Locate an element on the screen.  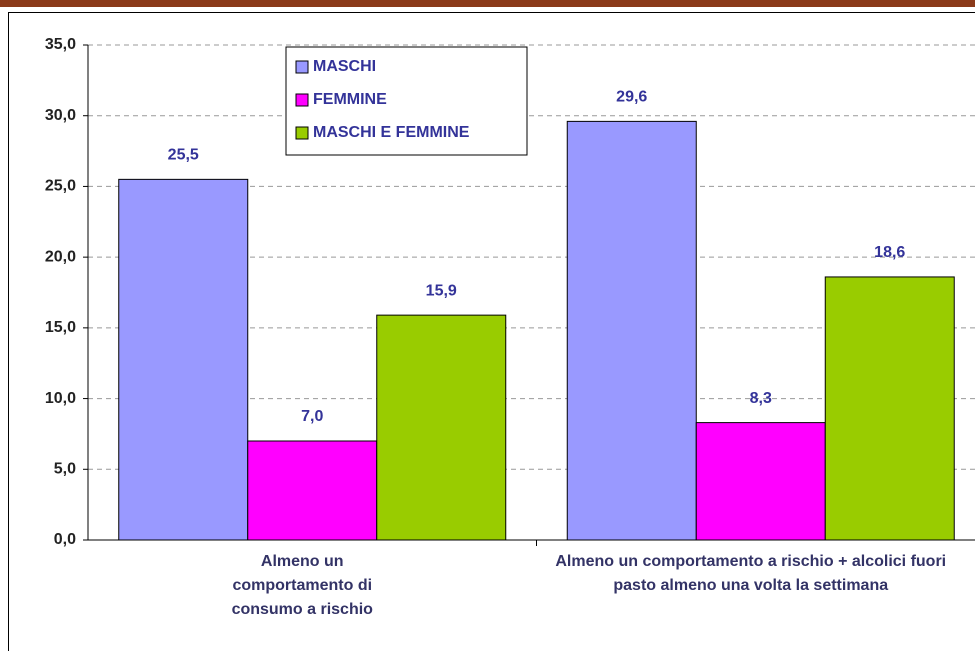
value-label: 25,5 is located at coordinates (183, 155).